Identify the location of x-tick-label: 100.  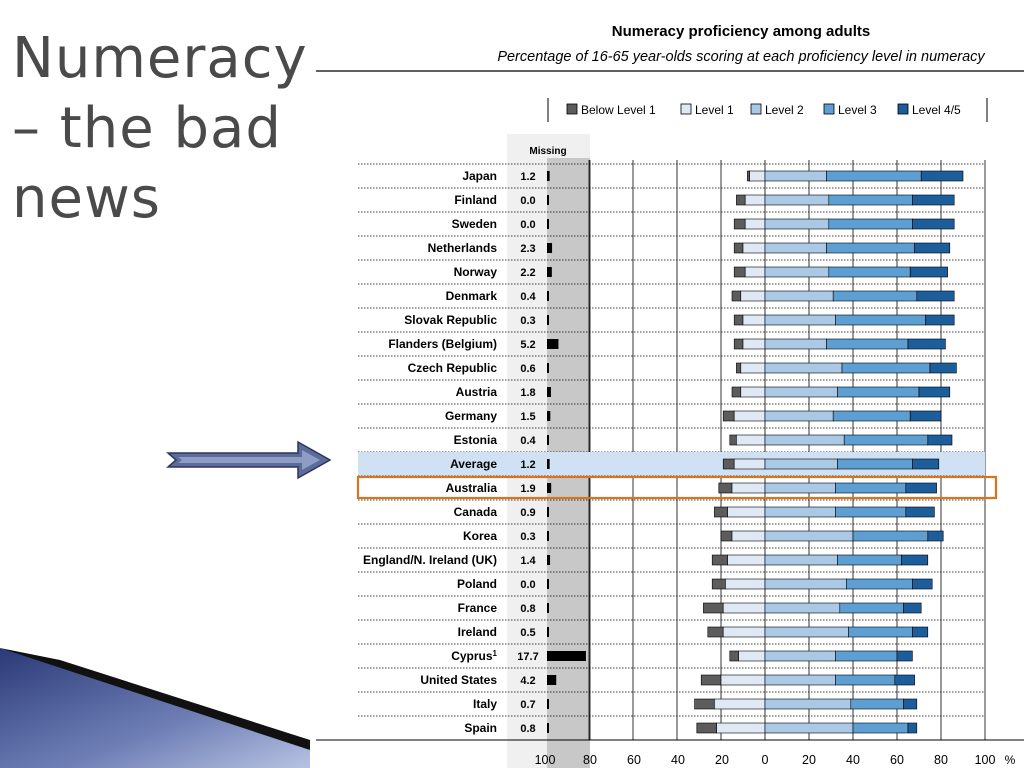
(985, 760).